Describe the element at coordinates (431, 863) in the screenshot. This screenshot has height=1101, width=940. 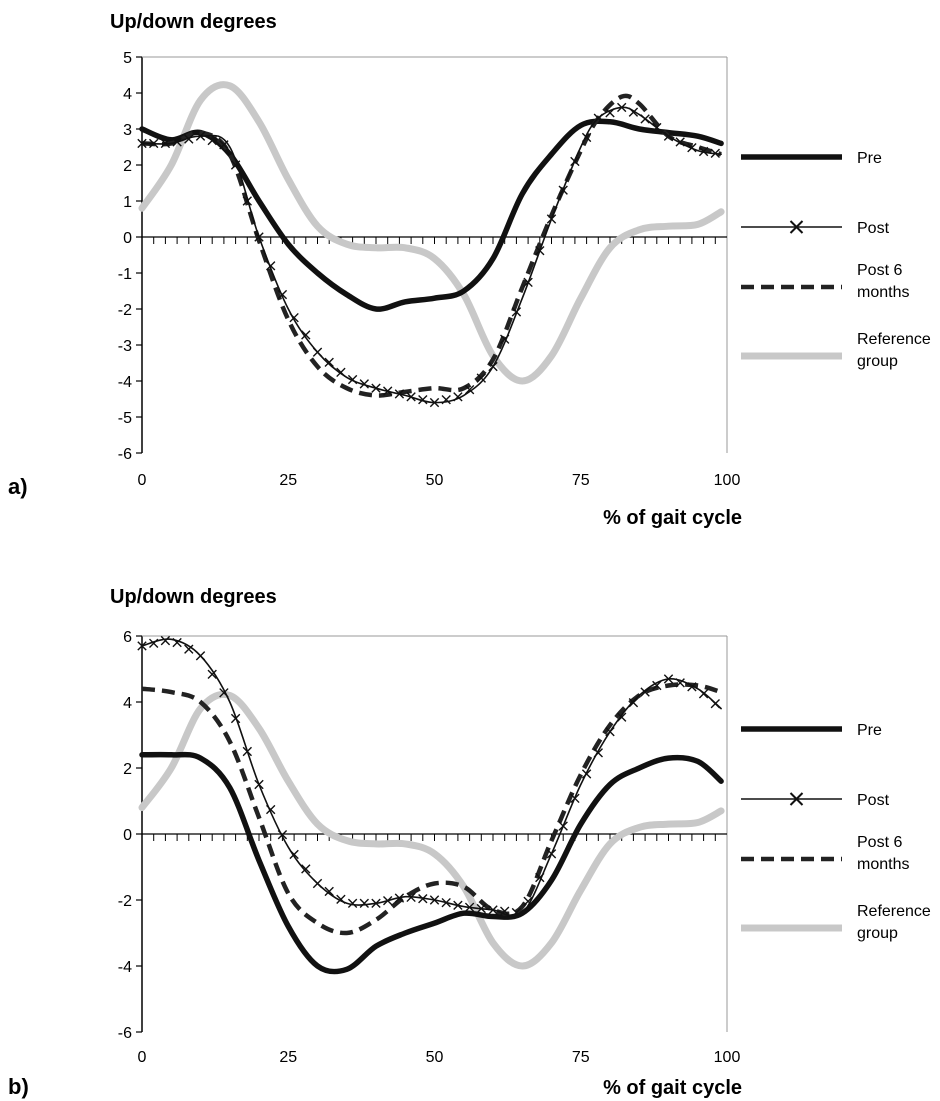
I see `series-line-pre` at that location.